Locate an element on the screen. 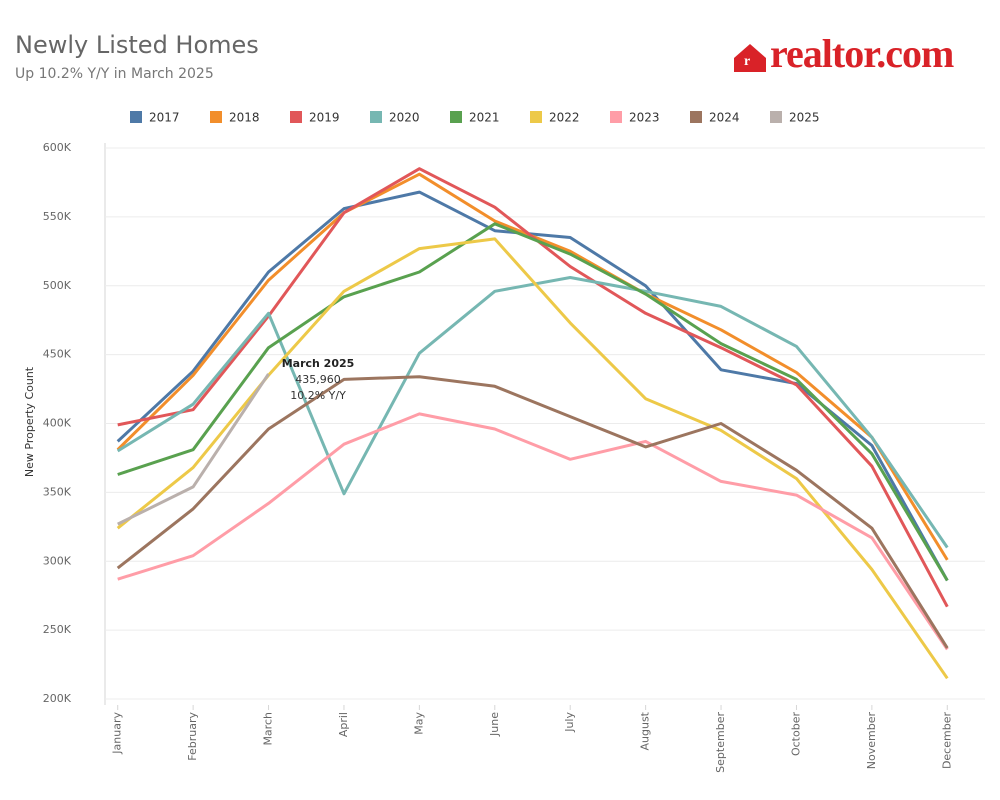 This screenshot has width=1000, height=800. x-tick-label: December is located at coordinates (946, 741).